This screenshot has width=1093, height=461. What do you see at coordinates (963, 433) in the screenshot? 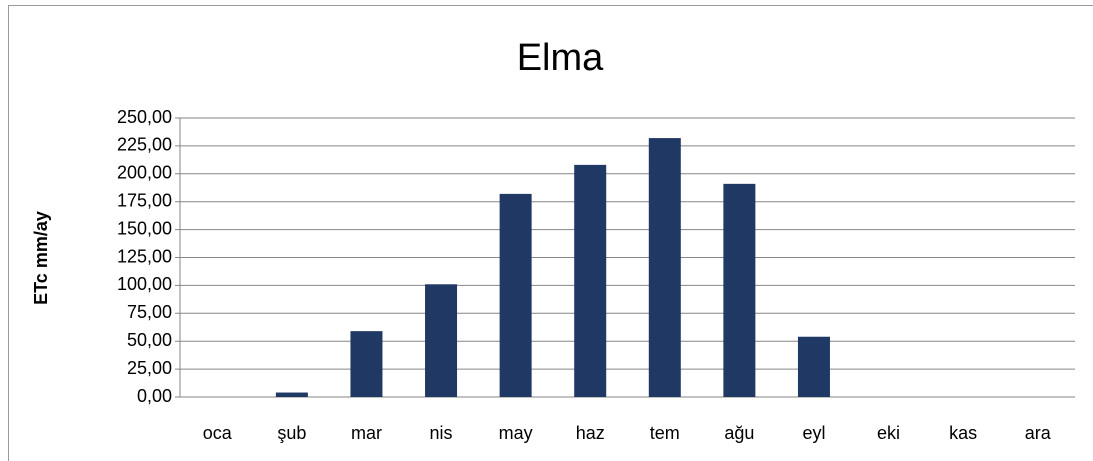
I see `x-tick-label: kas` at bounding box center [963, 433].